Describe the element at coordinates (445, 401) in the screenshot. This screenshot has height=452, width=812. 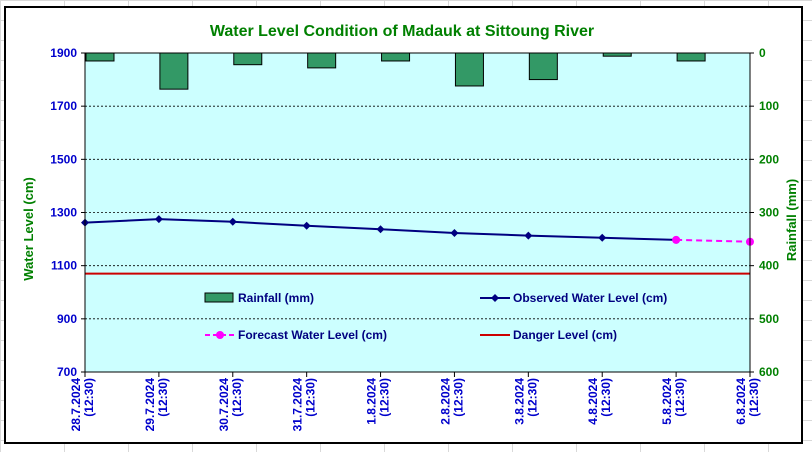
I see `x-tick-date: 2.8.2024` at that location.